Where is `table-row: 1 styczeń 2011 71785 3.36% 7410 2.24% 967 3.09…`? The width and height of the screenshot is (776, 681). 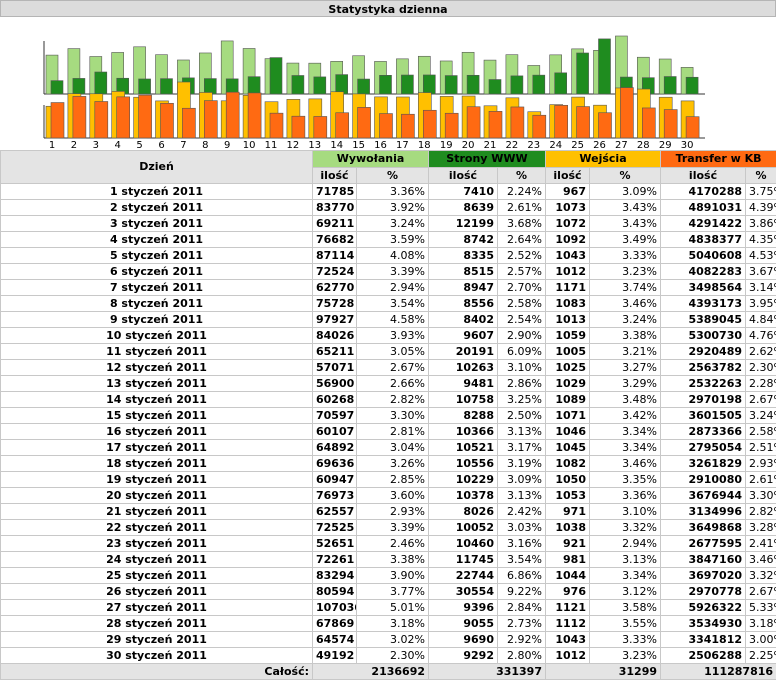 table-row: 1 styczeń 2011 71785 3.36% 7410 2.24% 967 3.09… is located at coordinates (388, 191).